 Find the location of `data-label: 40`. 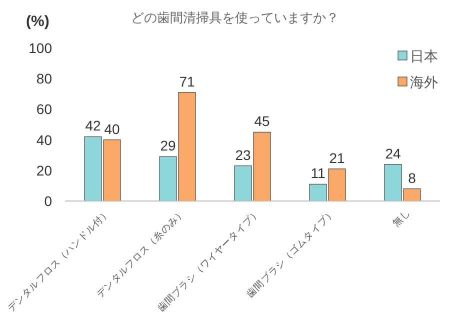

data-label: 40 is located at coordinates (112, 128).